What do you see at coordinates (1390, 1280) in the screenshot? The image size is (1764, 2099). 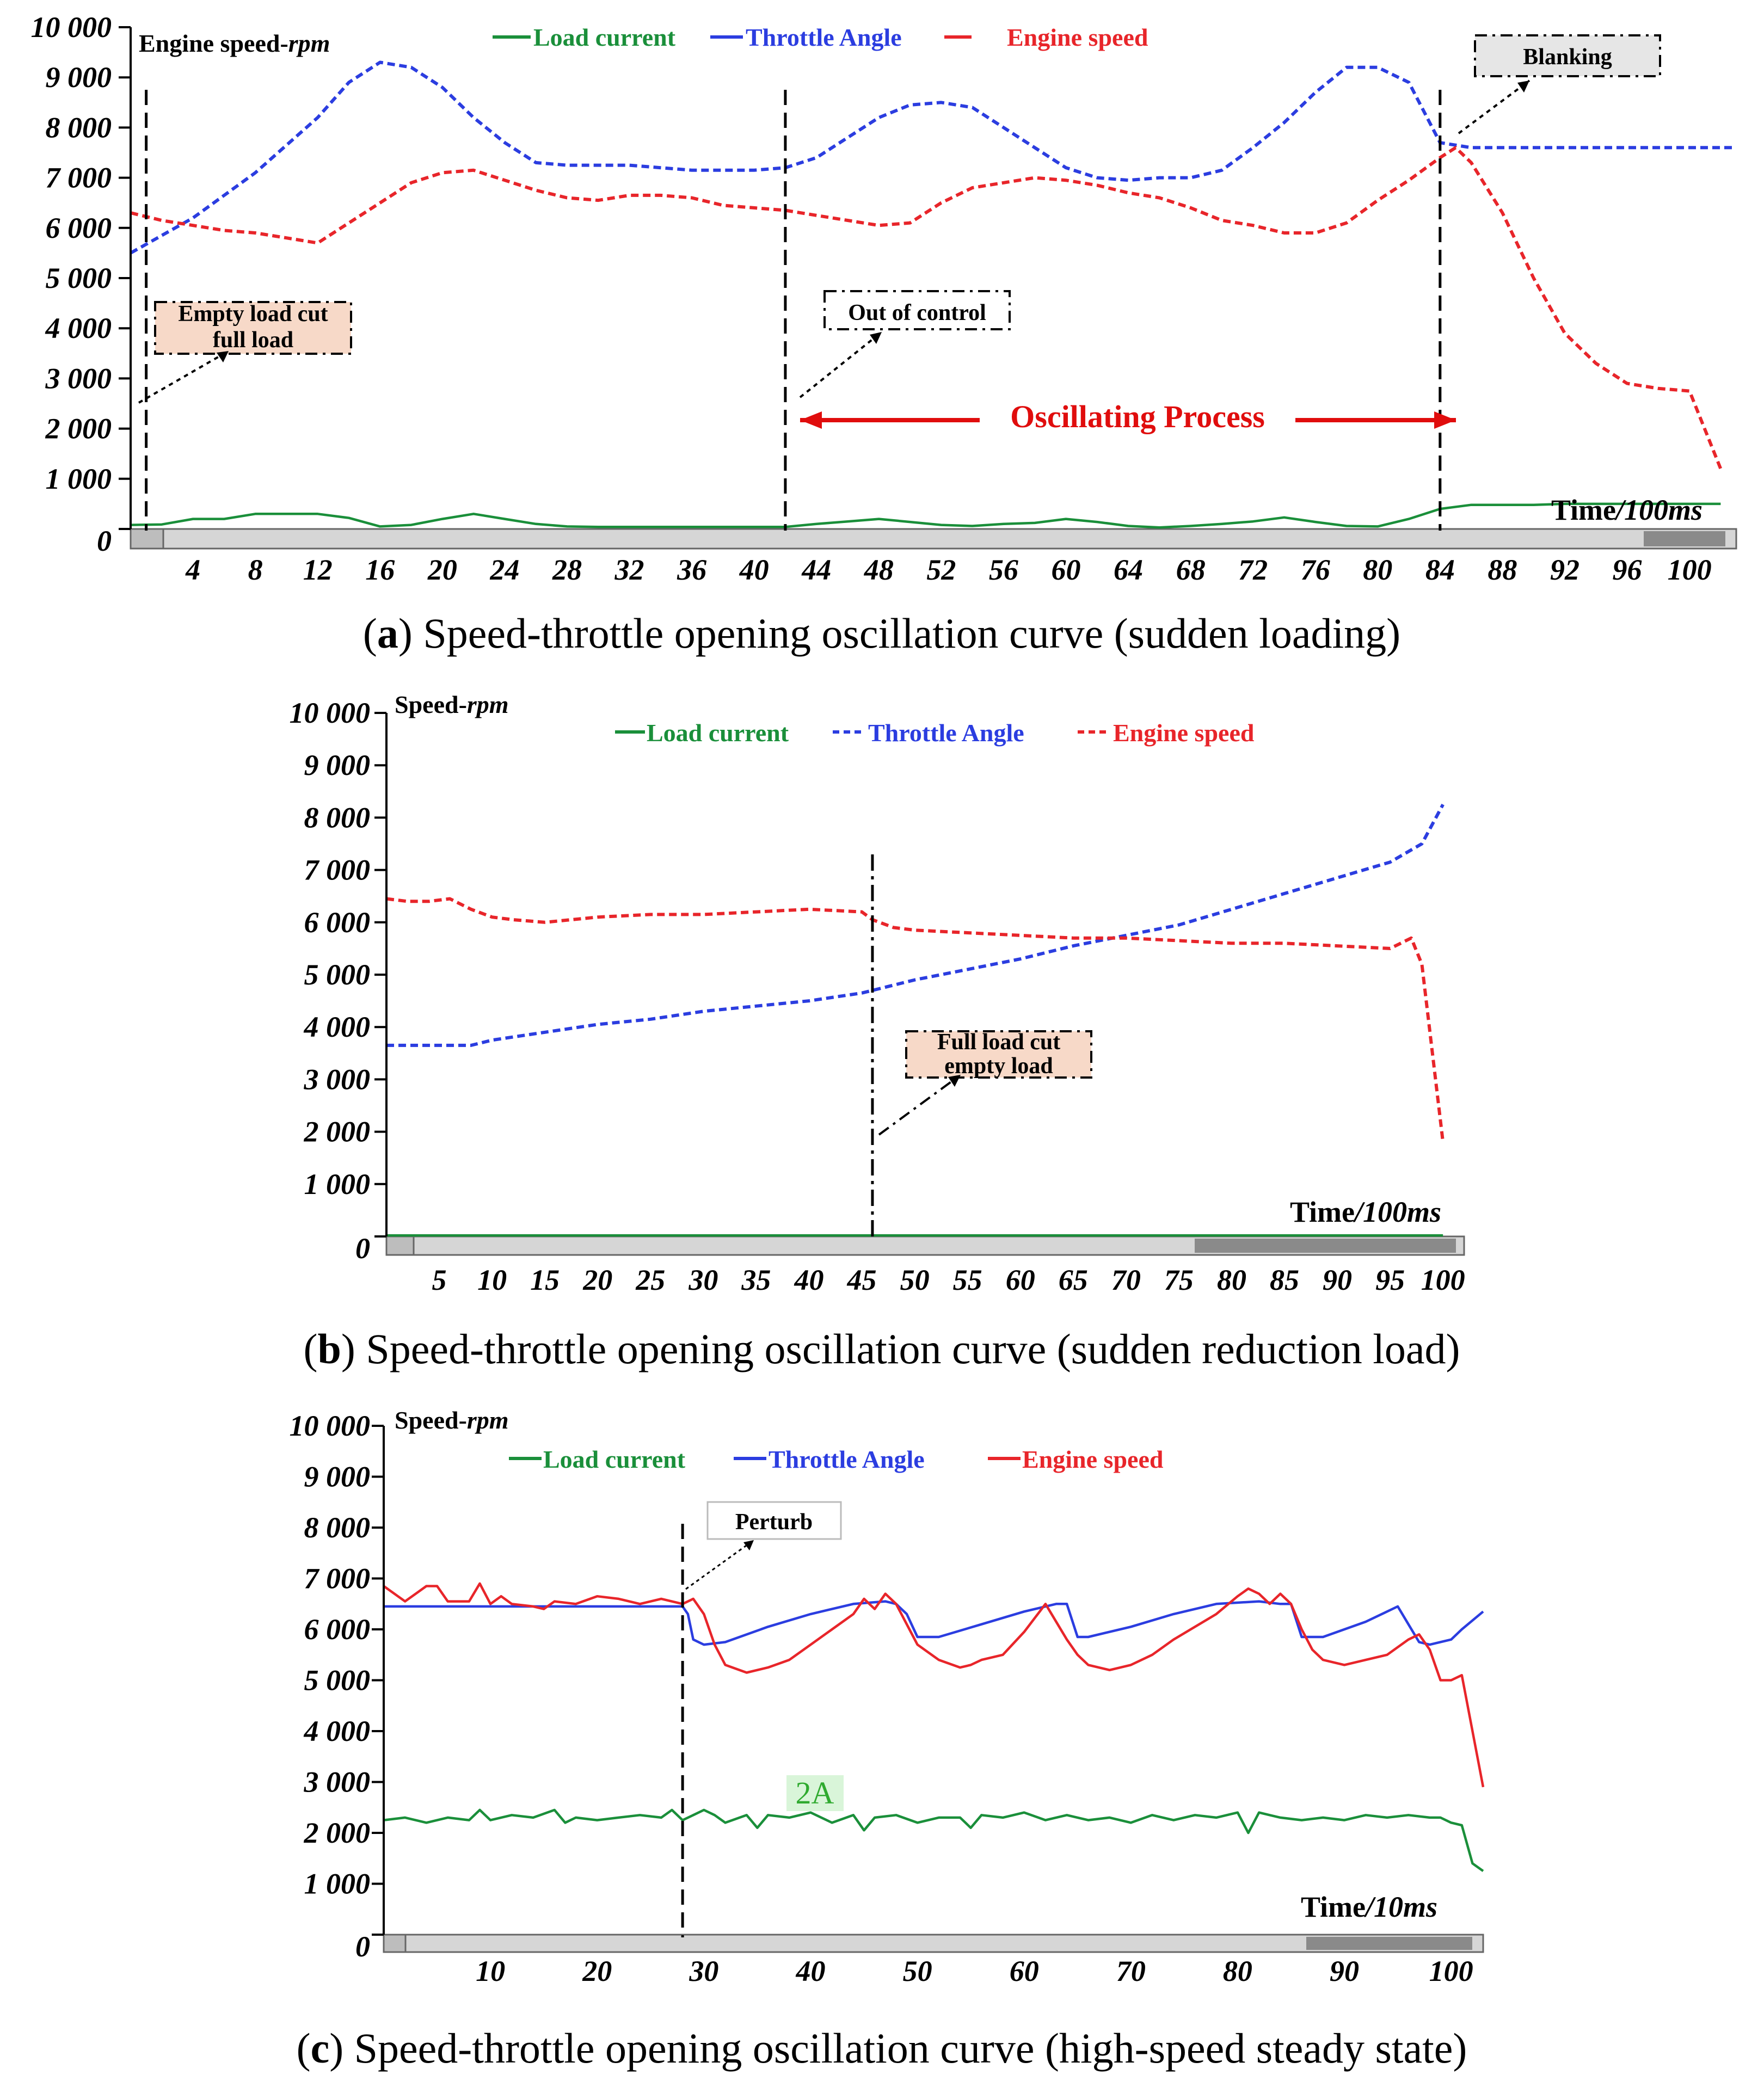 I see `x-tick-label: 95` at bounding box center [1390, 1280].